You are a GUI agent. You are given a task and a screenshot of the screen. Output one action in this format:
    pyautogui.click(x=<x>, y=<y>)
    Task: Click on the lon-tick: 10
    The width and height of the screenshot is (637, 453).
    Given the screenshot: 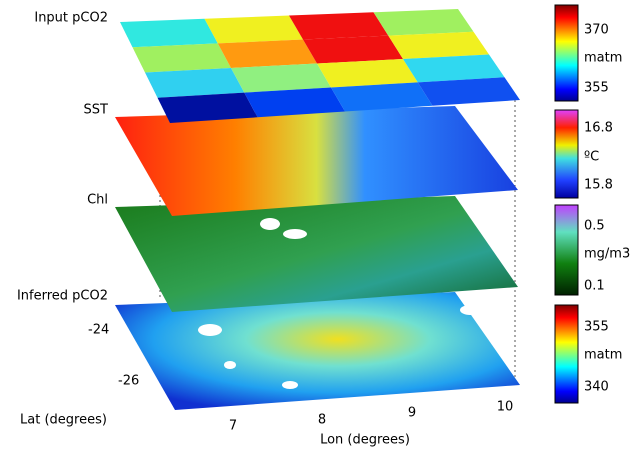 What is the action you would take?
    pyautogui.click(x=505, y=407)
    